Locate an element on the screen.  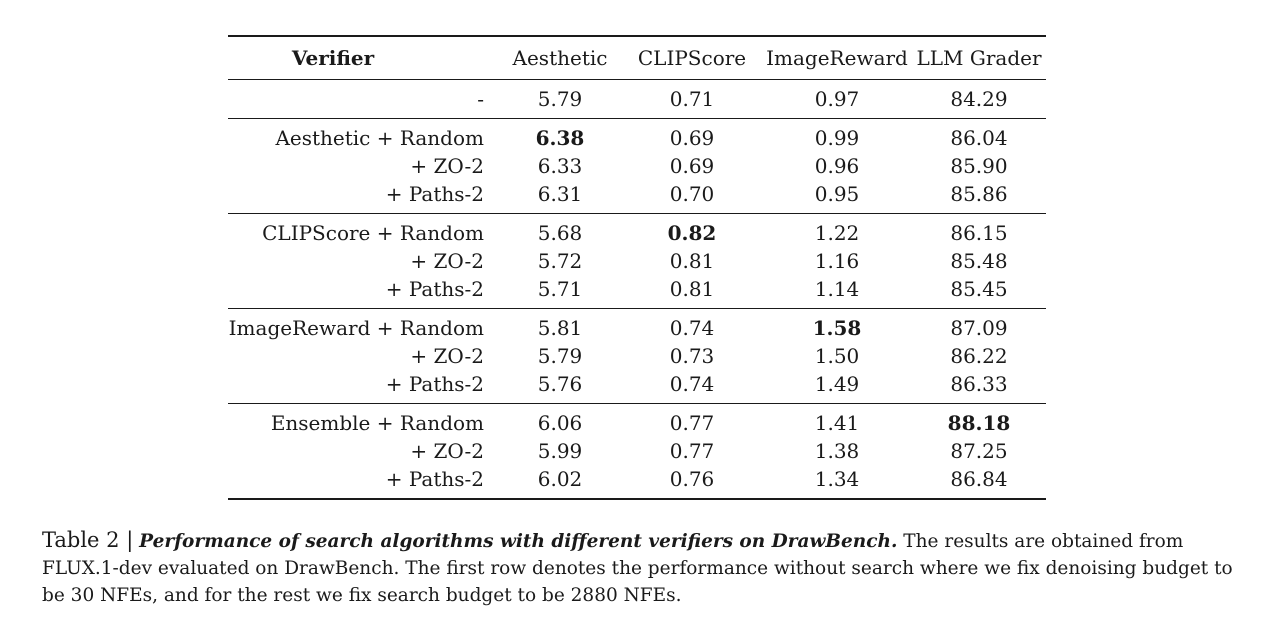
verifier-cell: Aesthetic + Random is located at coordinates (379, 138).